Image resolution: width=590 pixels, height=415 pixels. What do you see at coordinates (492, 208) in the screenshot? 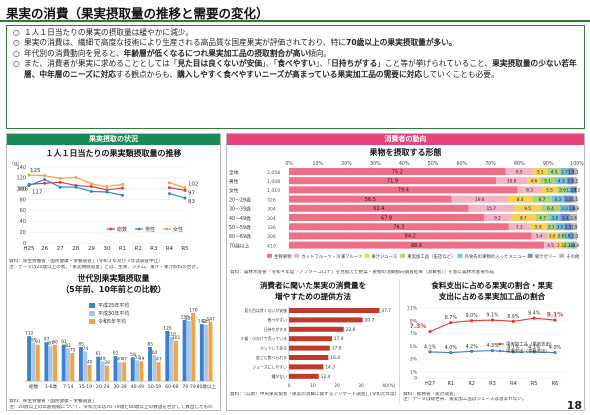
I see `chart3-segment-label: 15.7` at bounding box center [492, 208].